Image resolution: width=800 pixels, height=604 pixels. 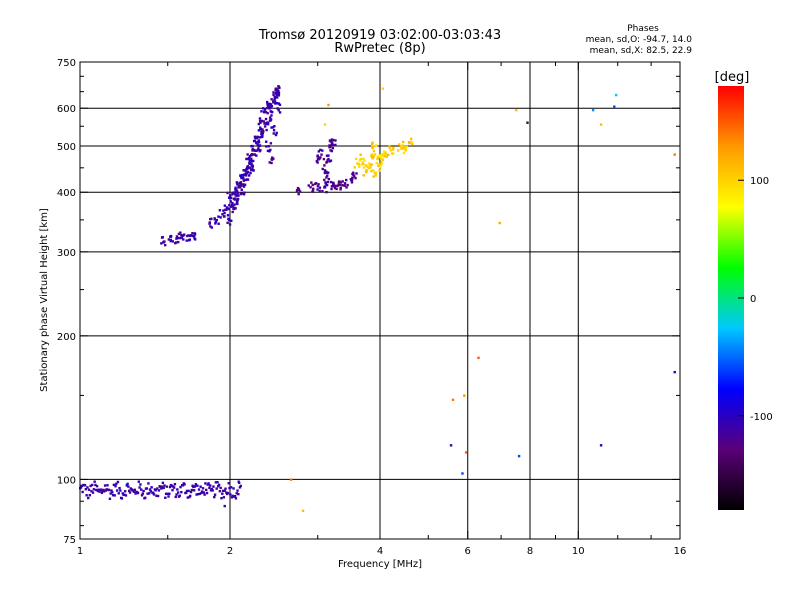 I want to click on x-tick-label: 2, so click(x=230, y=551).